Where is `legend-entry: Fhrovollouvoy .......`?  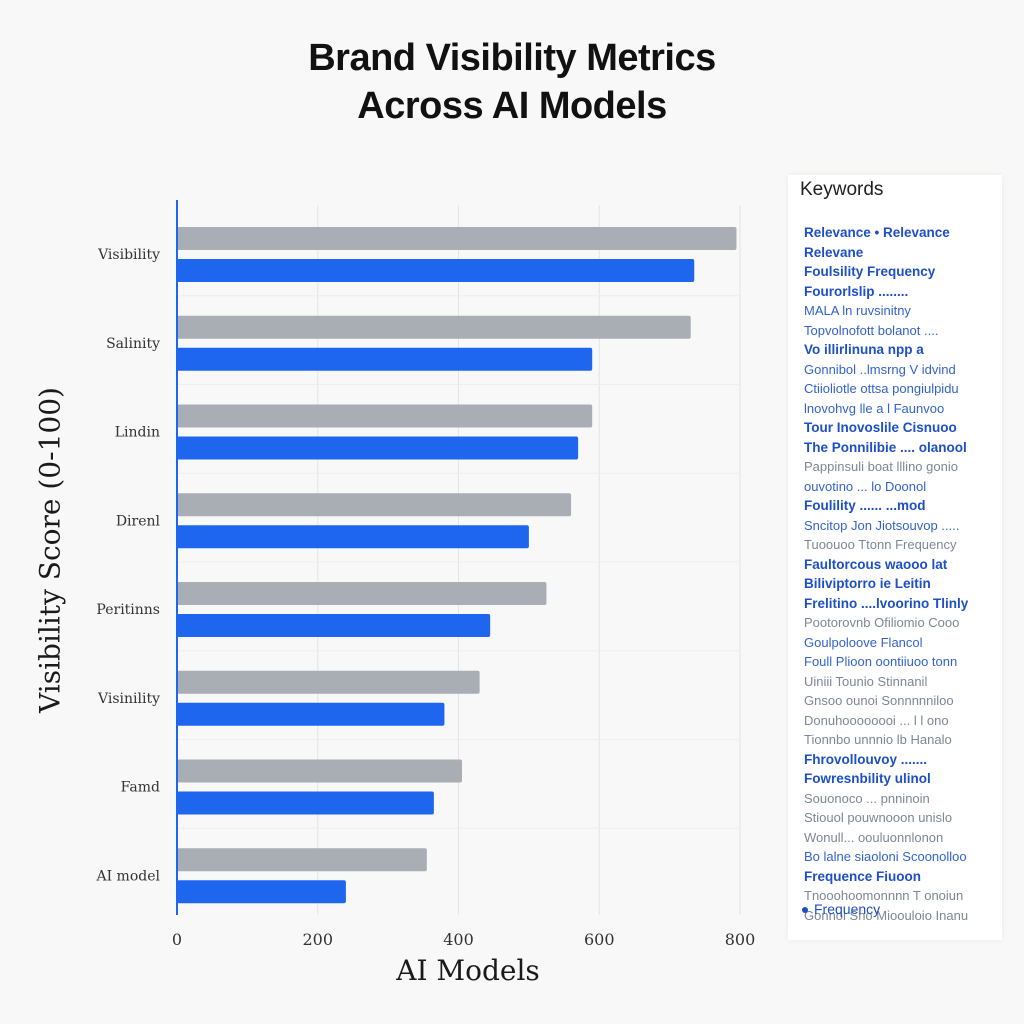
legend-entry: Fhrovollouvoy ....... is located at coordinates (866, 759).